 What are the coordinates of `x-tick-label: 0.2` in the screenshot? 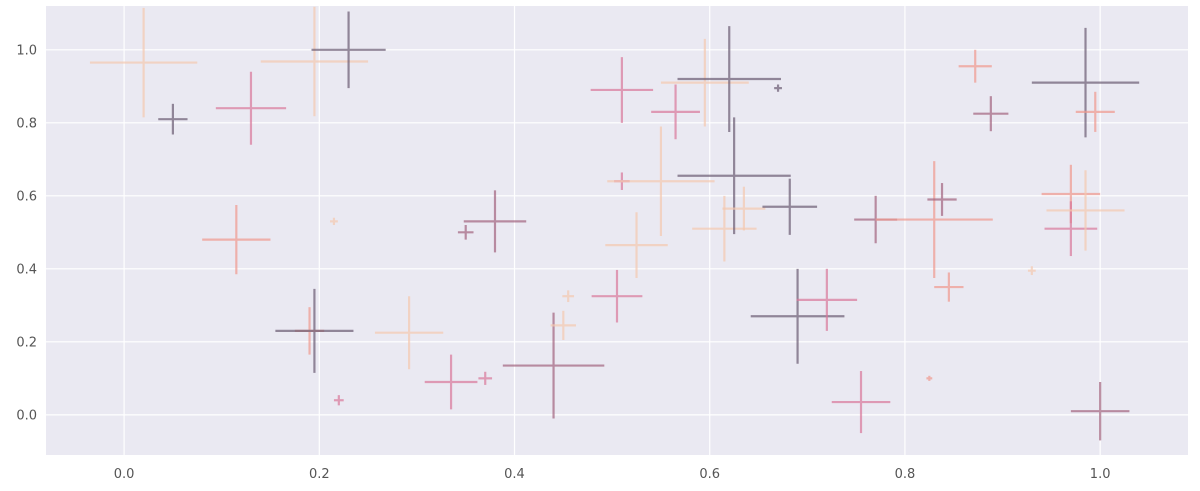 It's located at (319, 474).